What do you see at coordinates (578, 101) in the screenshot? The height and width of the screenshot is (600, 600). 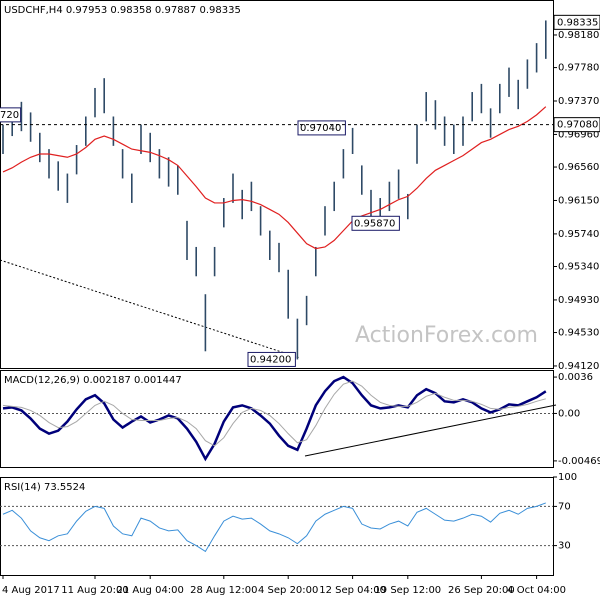 I see `y-tick-label: 0.97370` at bounding box center [578, 101].